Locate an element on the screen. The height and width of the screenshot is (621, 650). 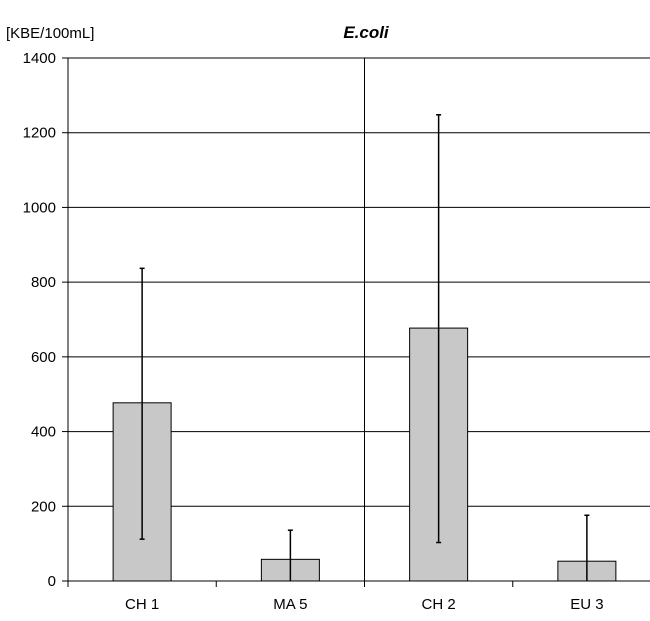
y-axis-unit-label: [KBE/100mL] is located at coordinates (50, 33).